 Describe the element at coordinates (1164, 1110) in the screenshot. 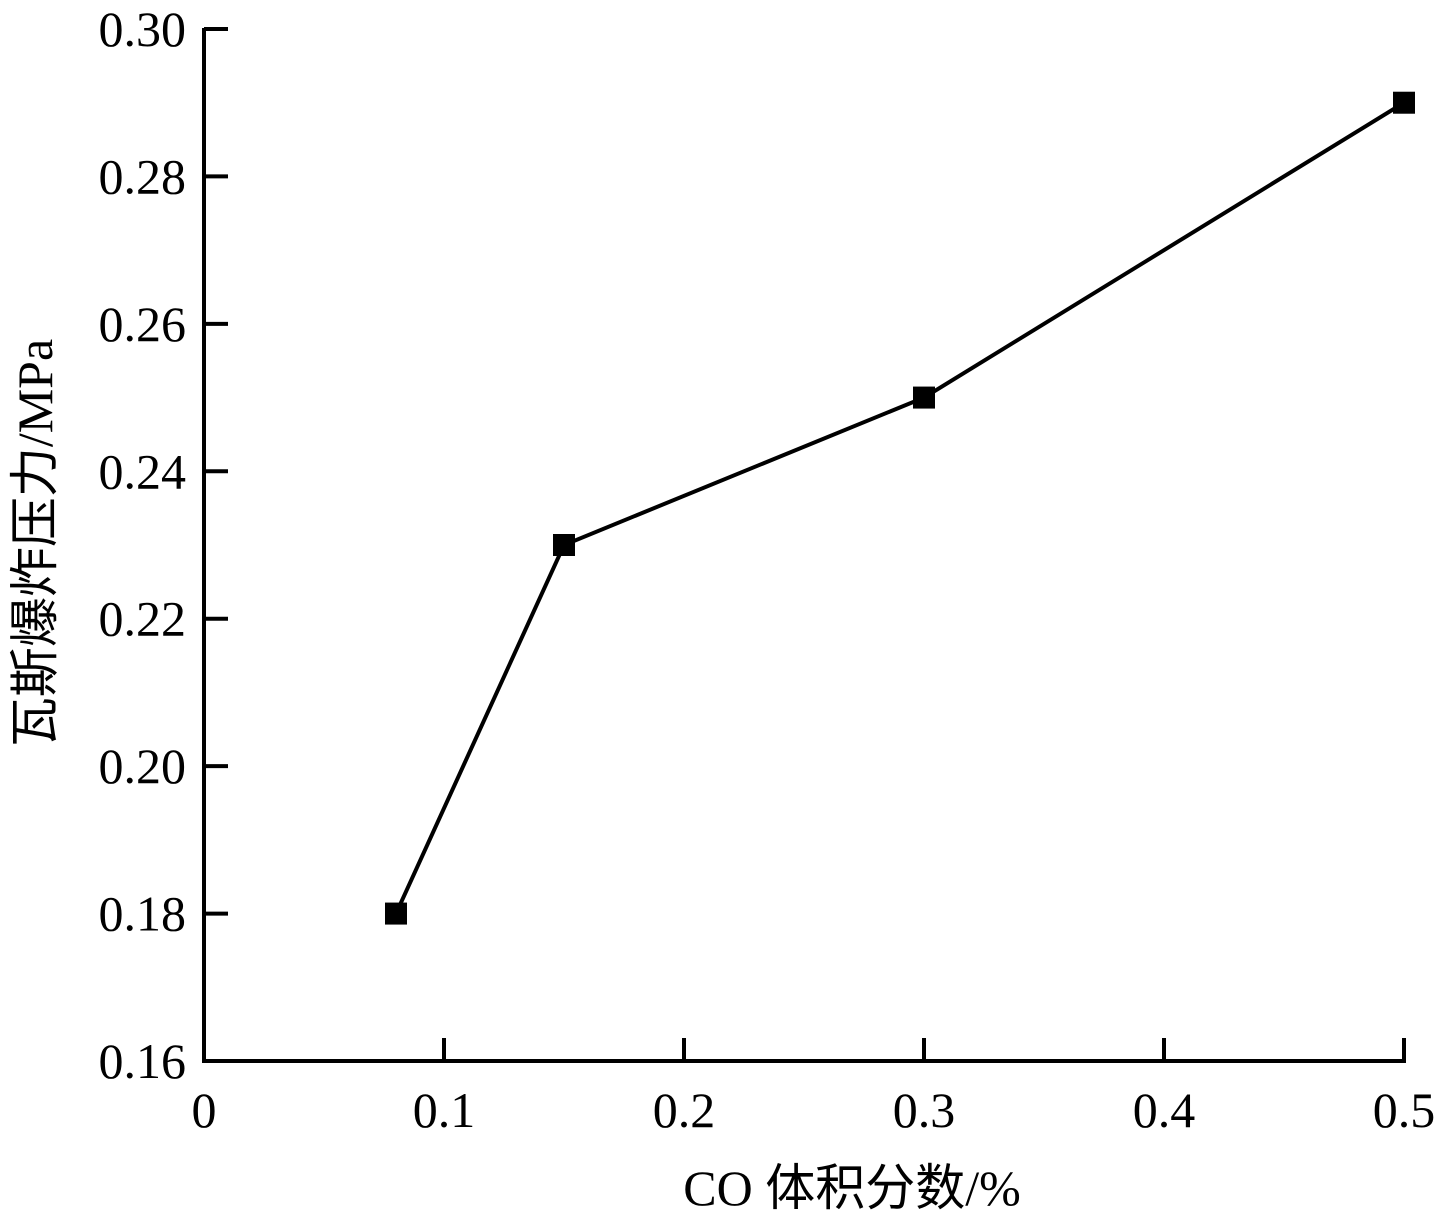

I see `x-tick-label: 0.4` at that location.